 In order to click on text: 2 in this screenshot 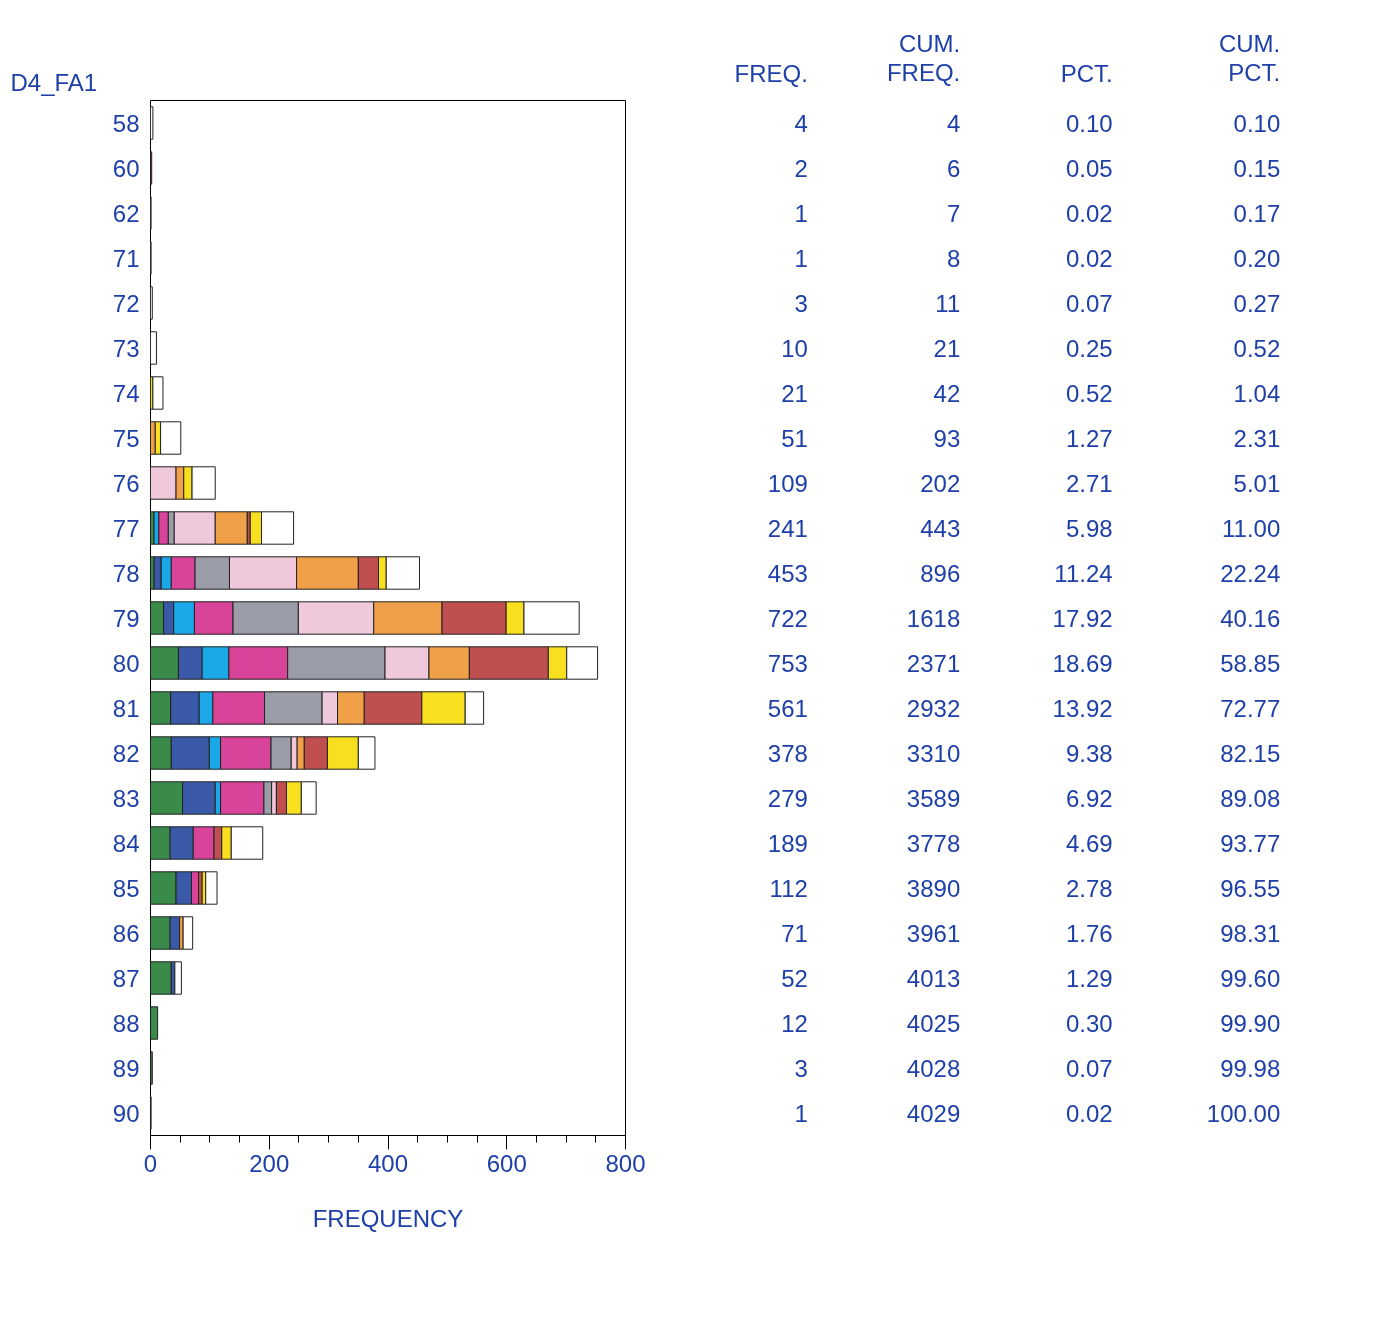, I will do `click(801, 168)`.